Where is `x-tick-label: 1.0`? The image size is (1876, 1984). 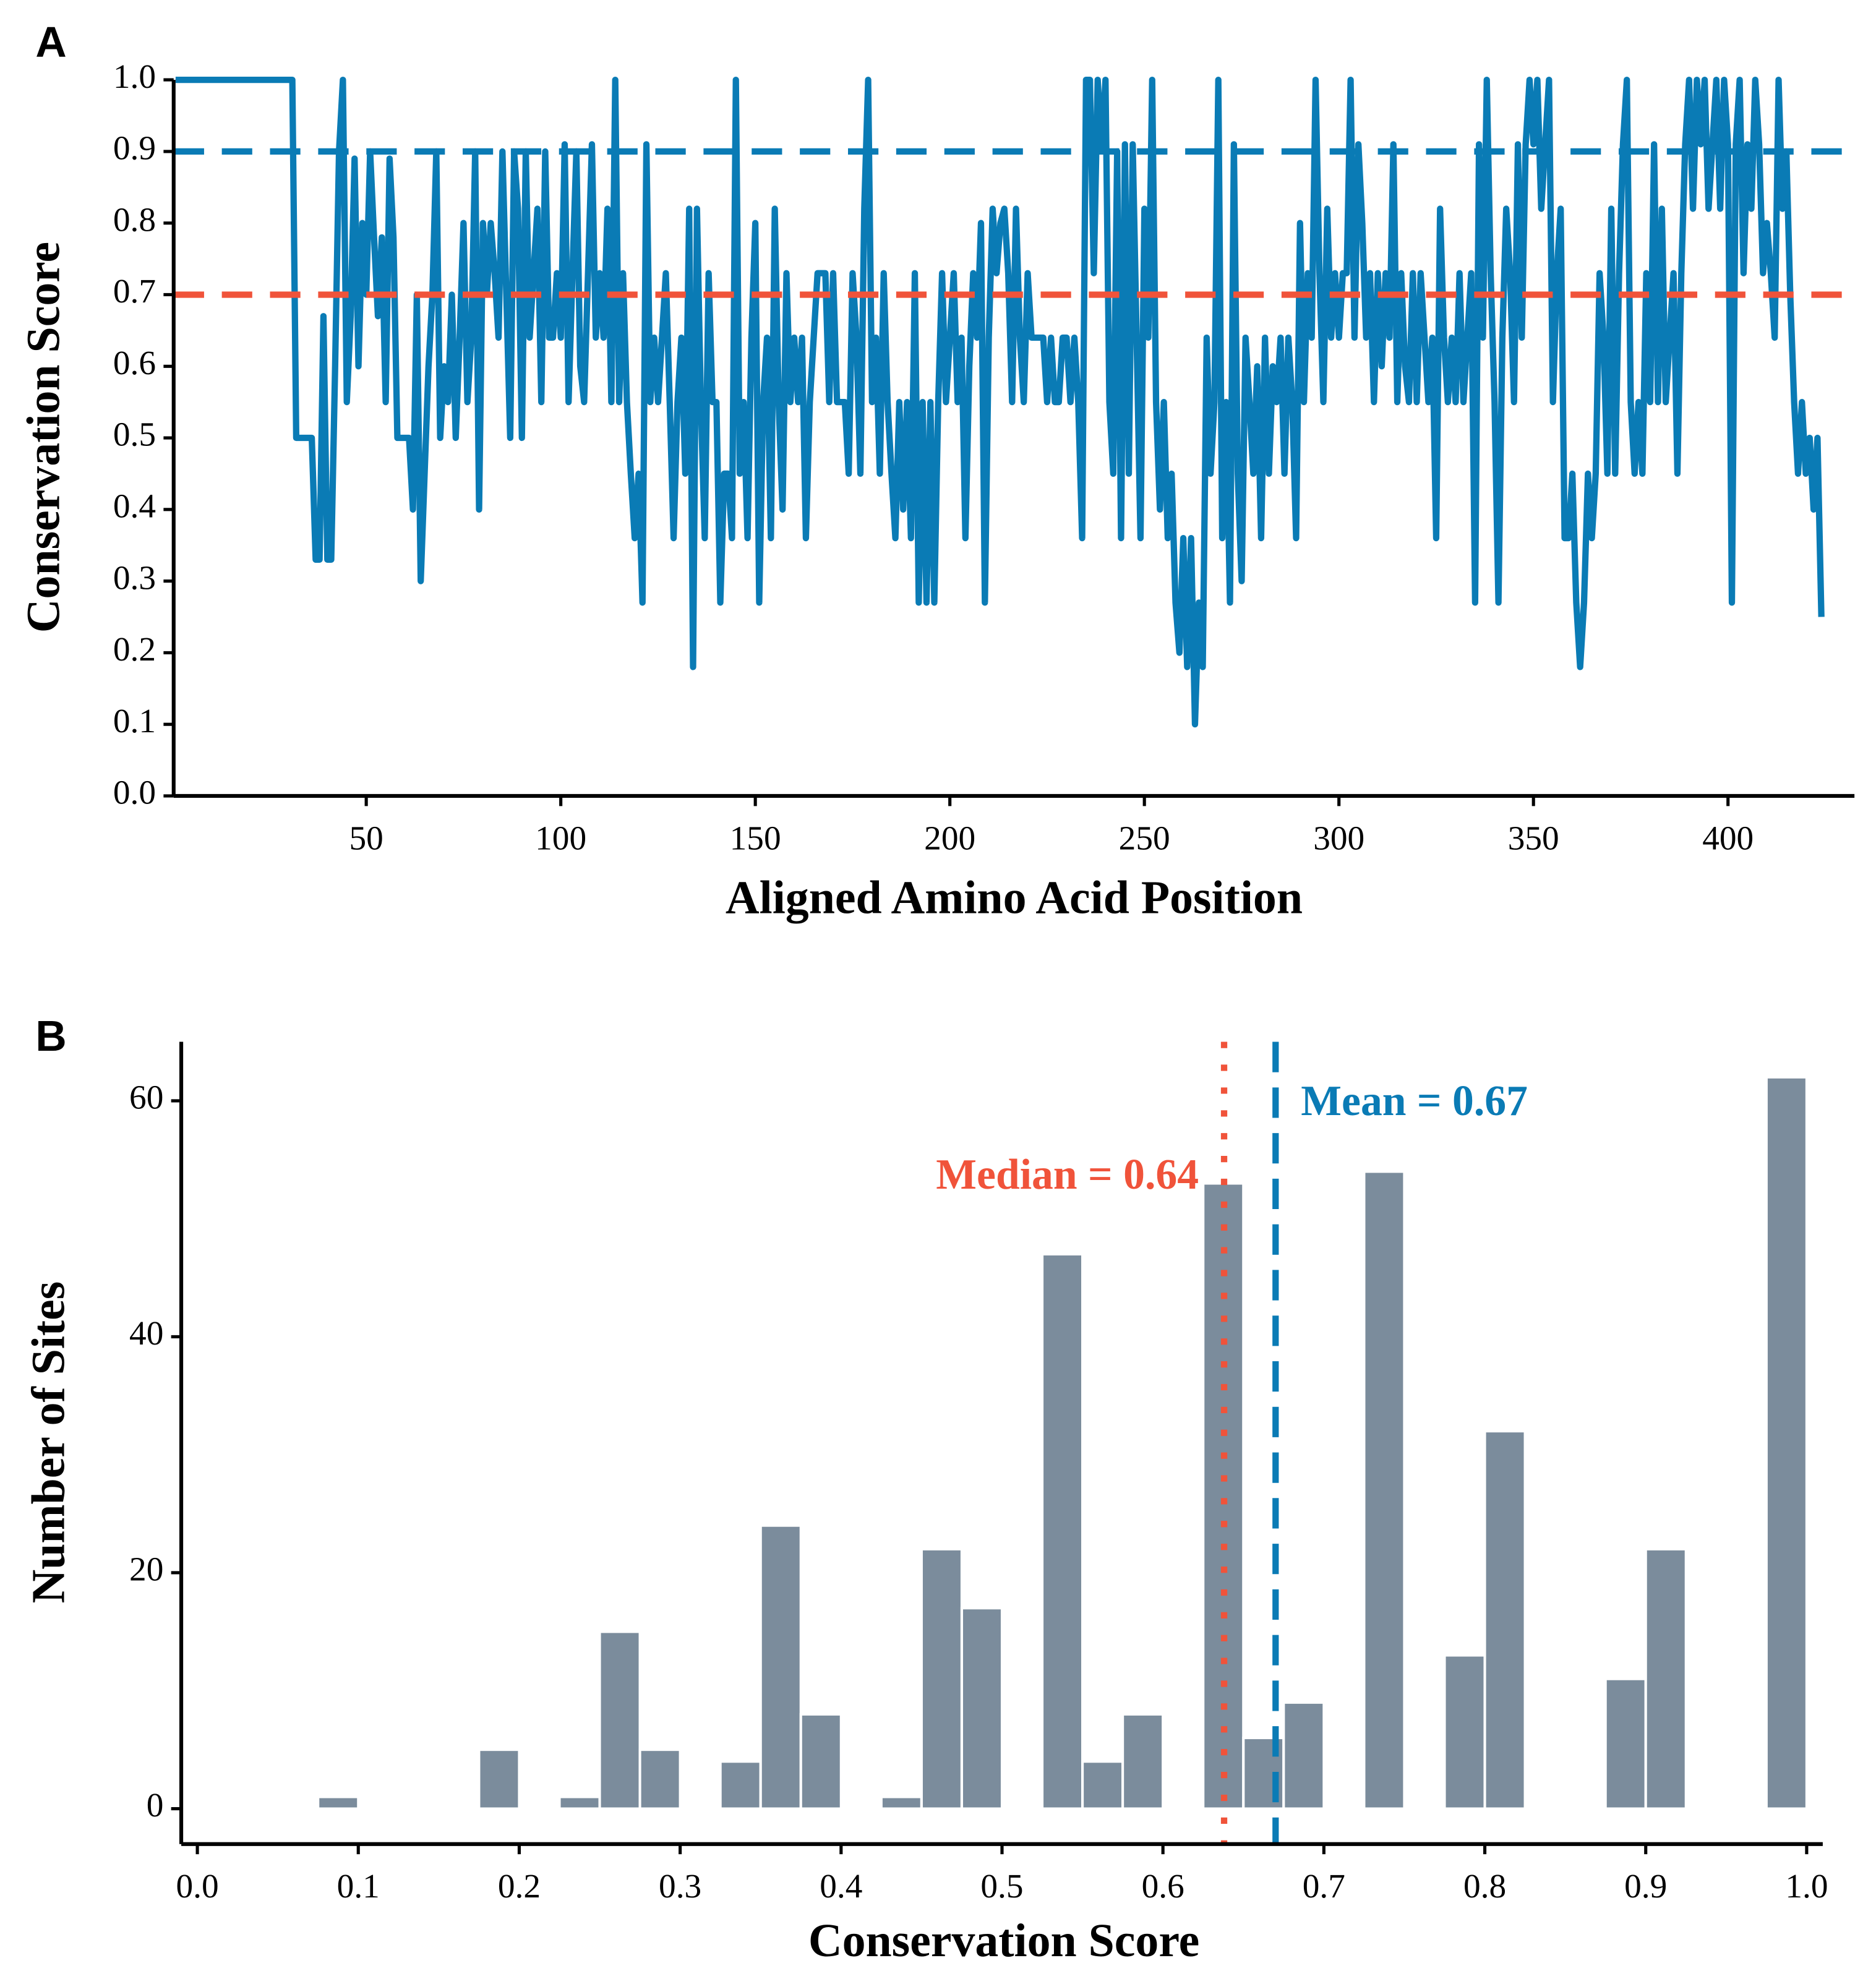
x-tick-label: 1.0 is located at coordinates (1806, 1886).